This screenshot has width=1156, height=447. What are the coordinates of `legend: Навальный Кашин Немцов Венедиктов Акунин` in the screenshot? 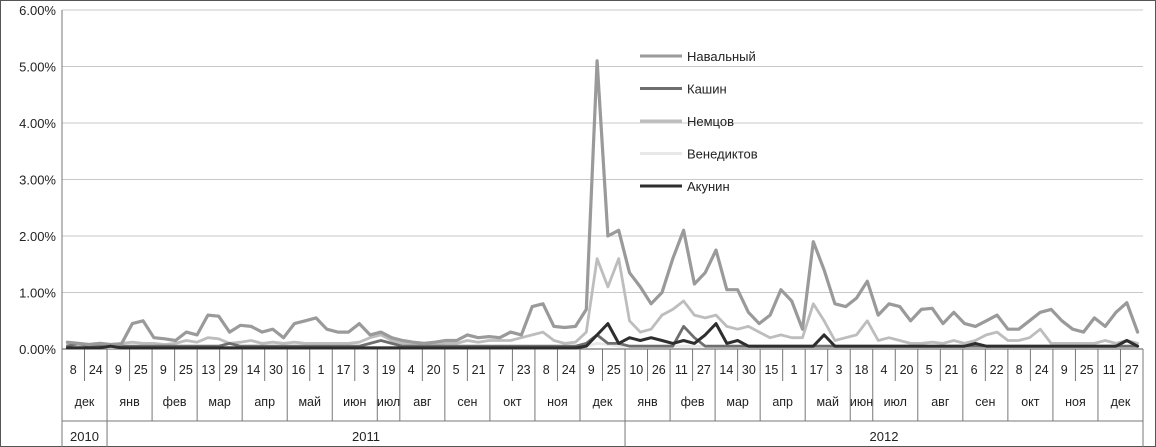 It's located at (699, 121).